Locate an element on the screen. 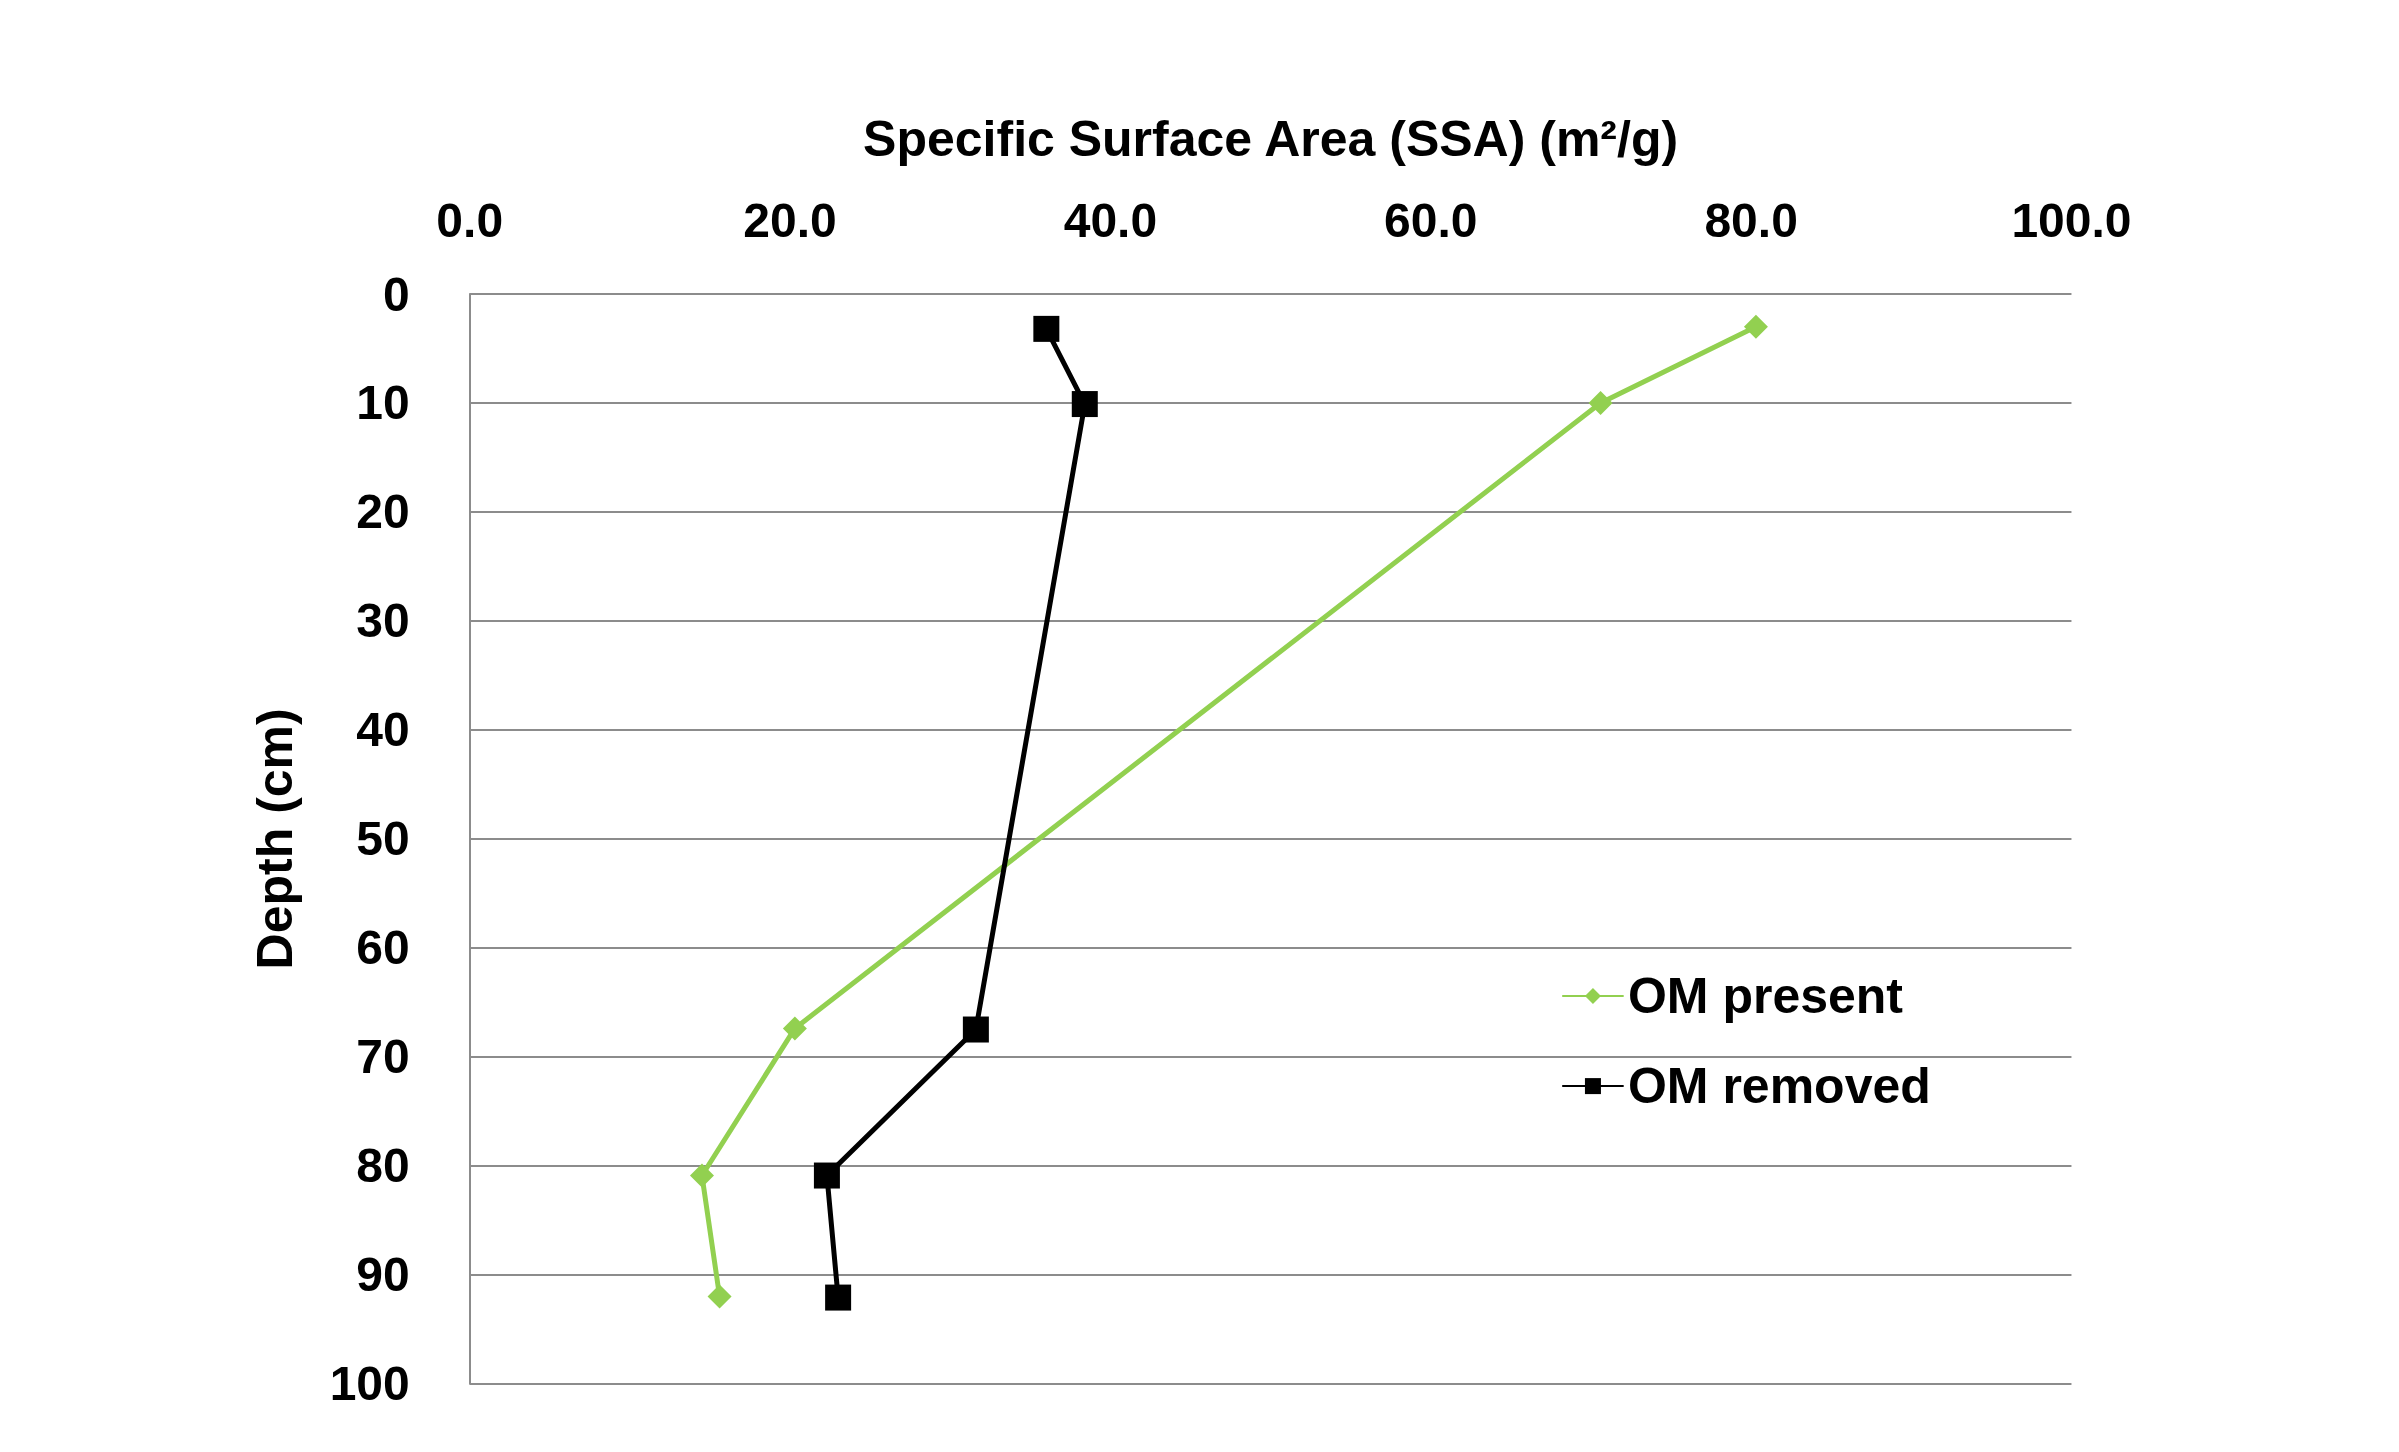 The image size is (2399, 1452). y-tick-label: 100 is located at coordinates (369, 1384).